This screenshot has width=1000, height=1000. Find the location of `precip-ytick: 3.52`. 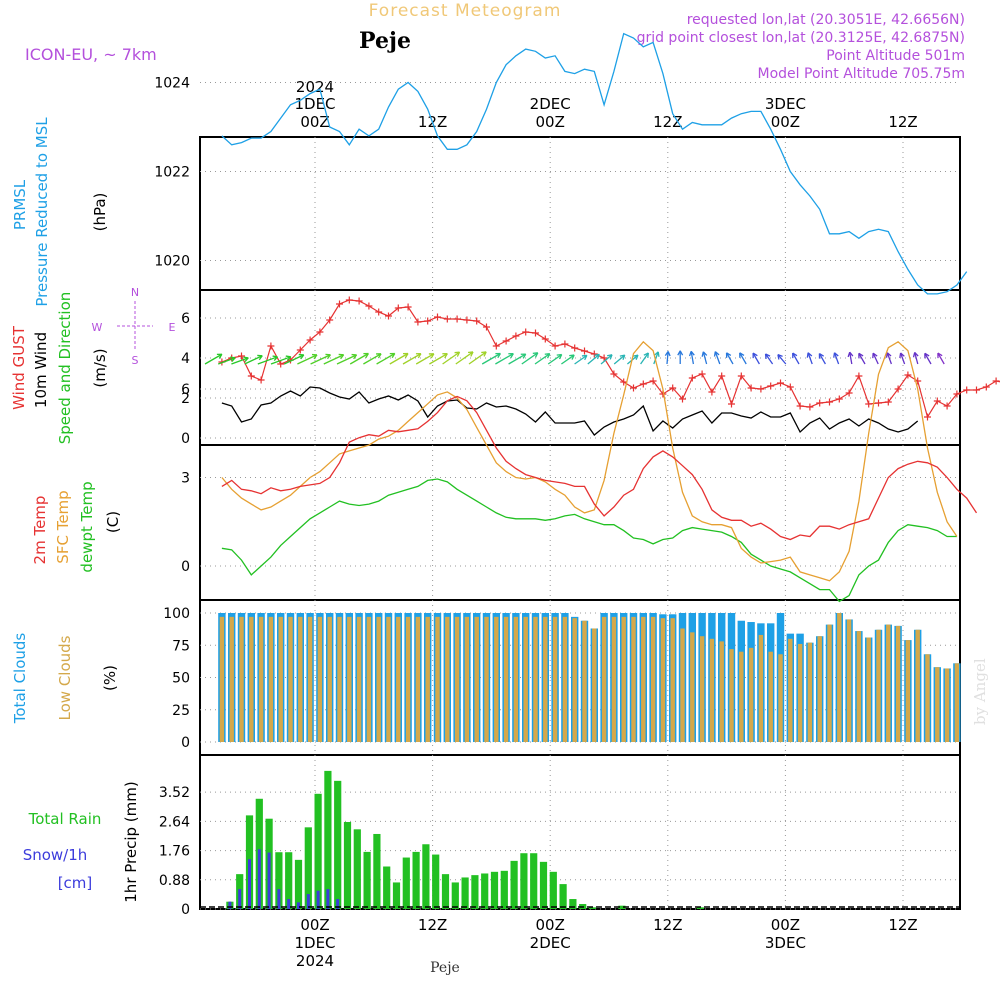

precip-ytick: 3.52 is located at coordinates (174, 793).